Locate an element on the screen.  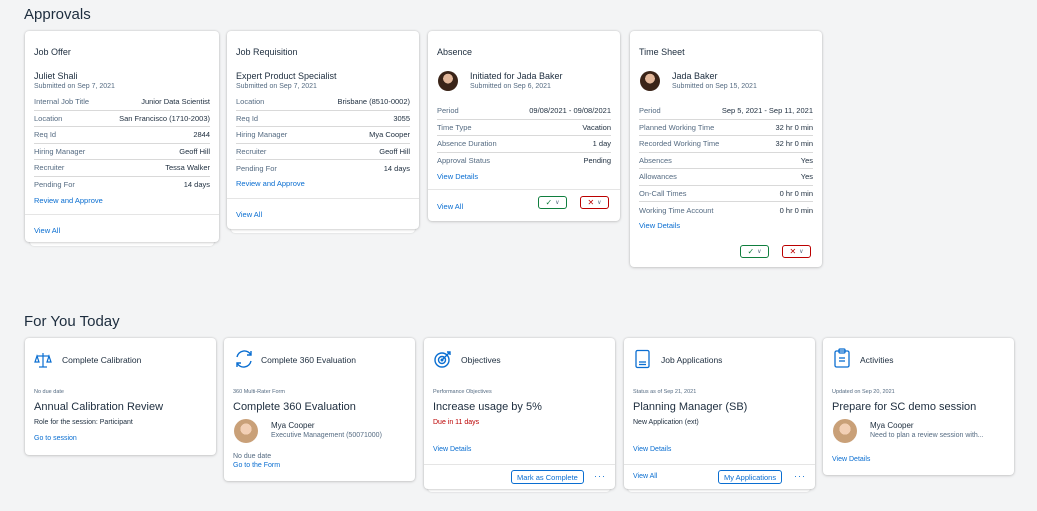
requisition-name: Expert Product Specialist is located at coordinates (286, 76).